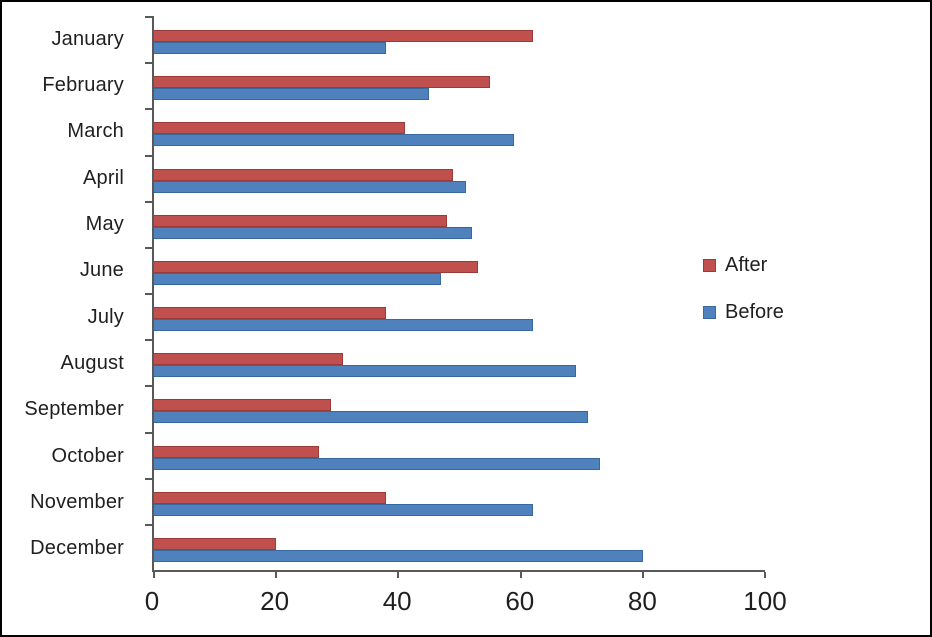 The image size is (932, 637). Describe the element at coordinates (77, 501) in the screenshot. I see `category-label-november: November` at that location.